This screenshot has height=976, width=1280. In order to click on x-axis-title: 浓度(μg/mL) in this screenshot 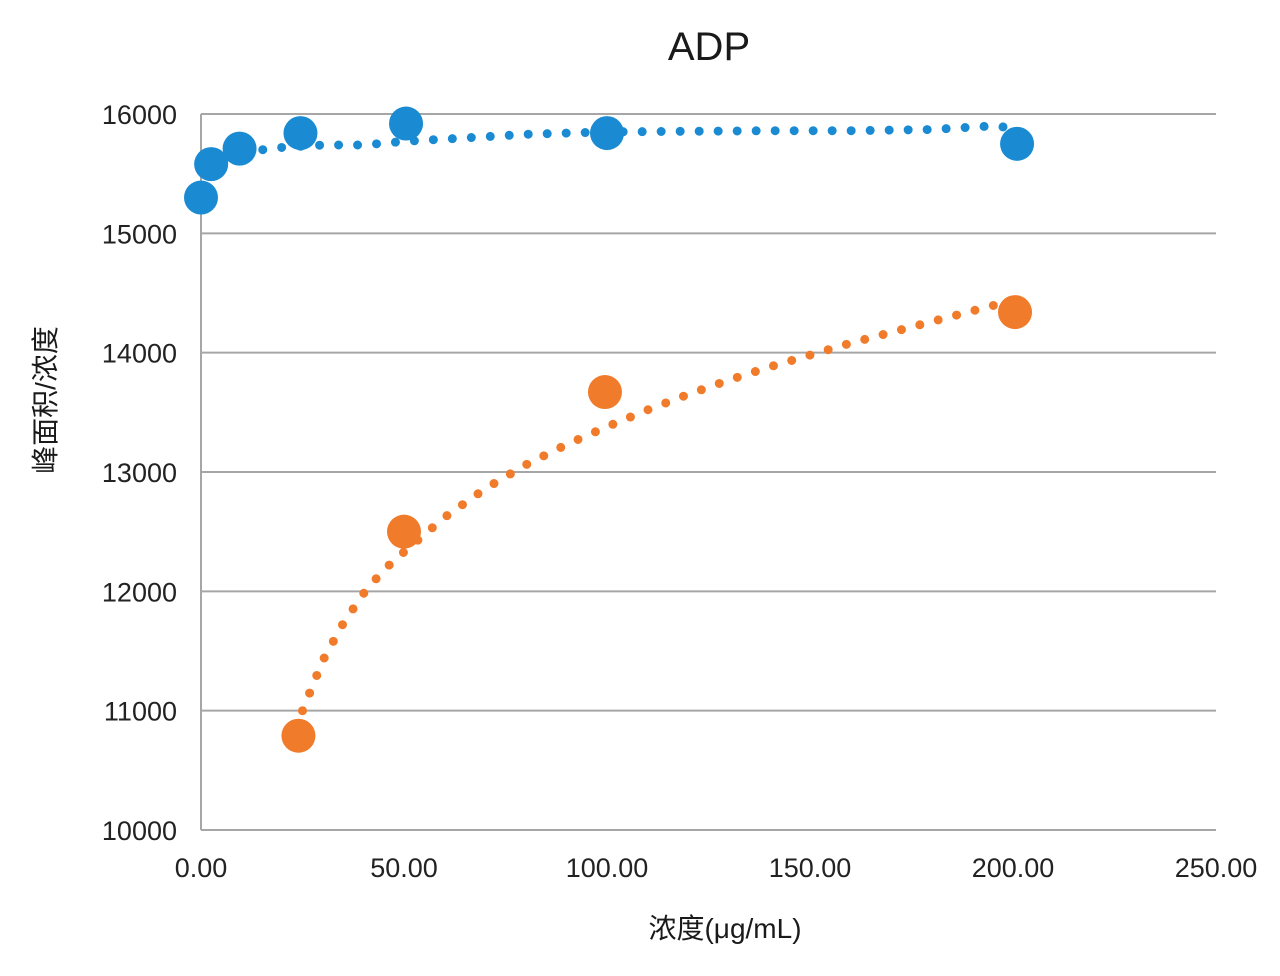, I will do `click(724, 928)`.